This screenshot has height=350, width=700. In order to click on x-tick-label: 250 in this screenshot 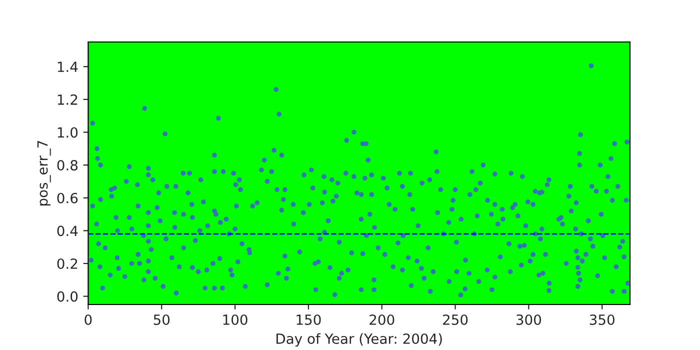, I will do `click(455, 319)`.